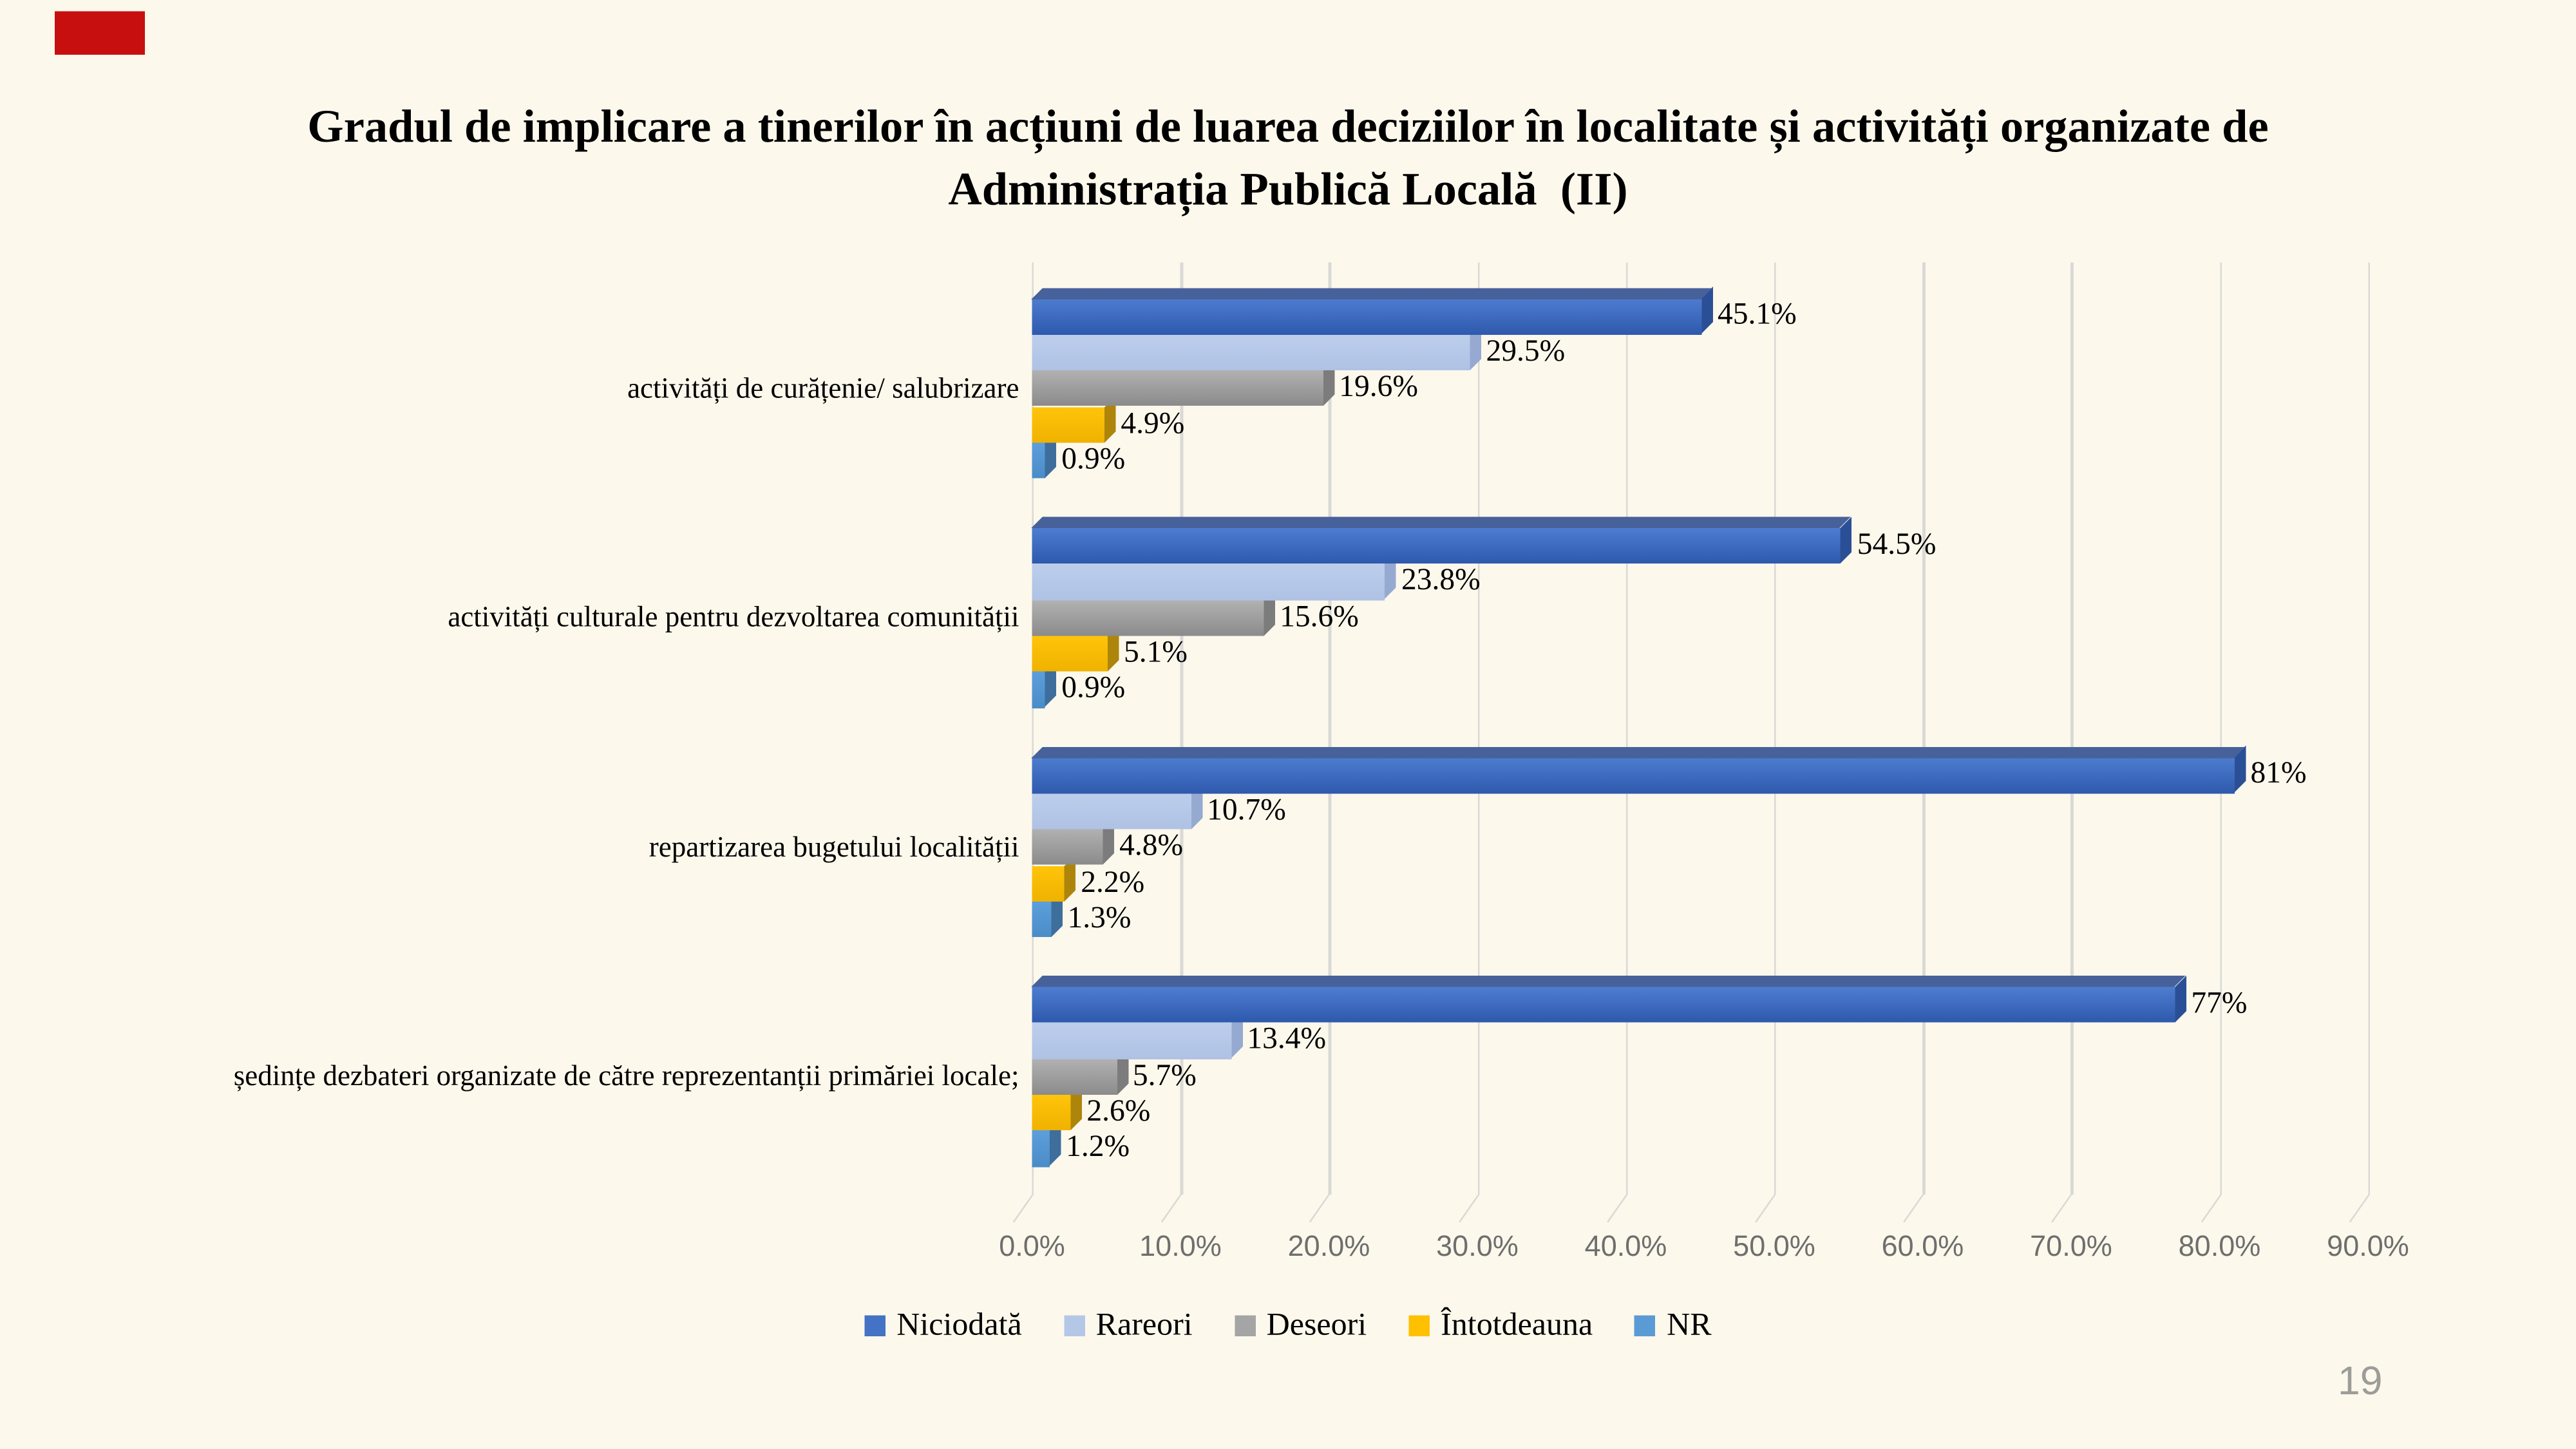 The width and height of the screenshot is (2576, 1449). Describe the element at coordinates (1517, 1324) in the screenshot. I see `legend-label: Întotdeauna` at that location.